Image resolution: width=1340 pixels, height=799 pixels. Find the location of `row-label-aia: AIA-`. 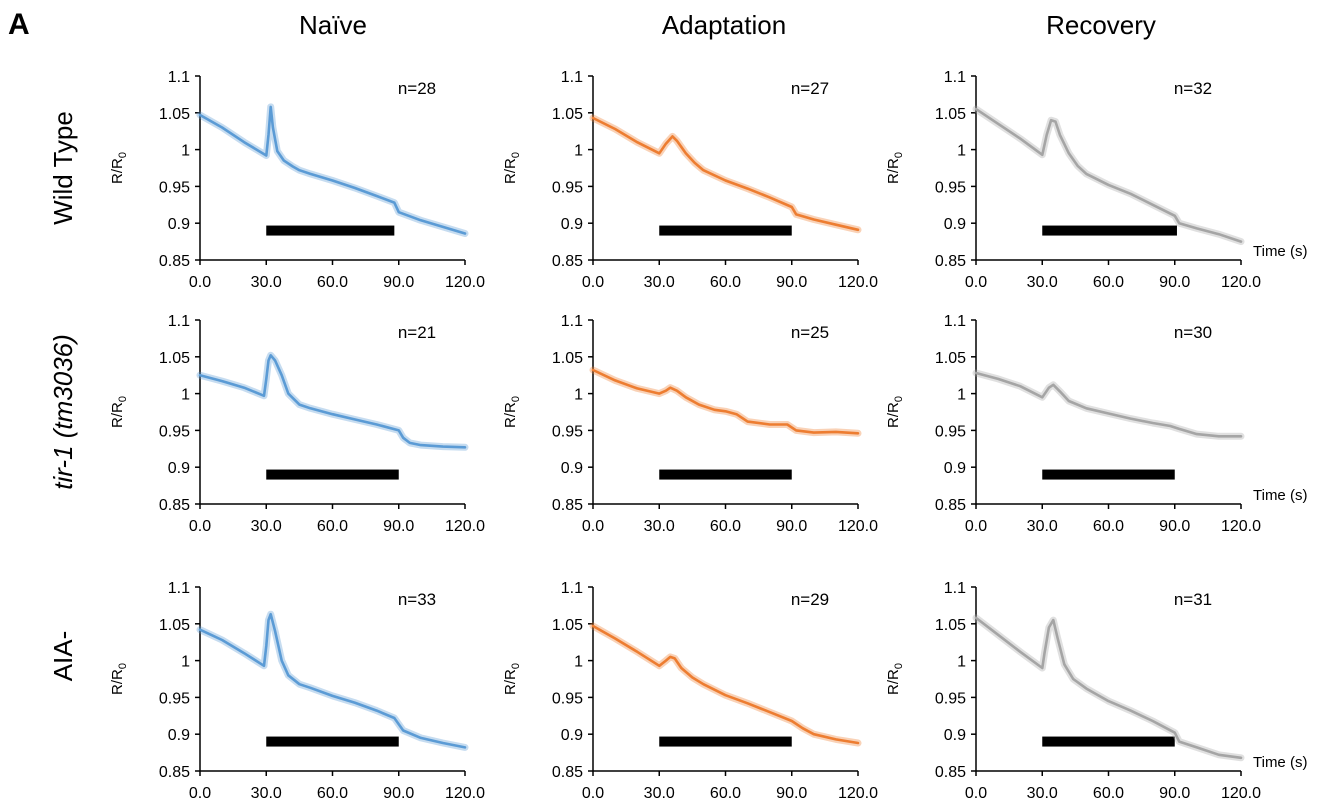

row-label-aia: AIA- is located at coordinates (63, 656).